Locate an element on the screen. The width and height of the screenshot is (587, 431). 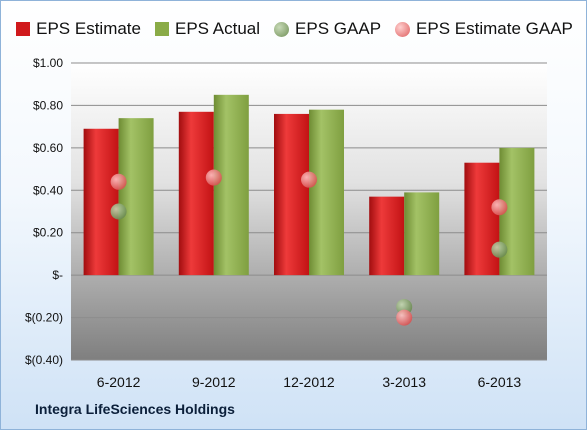
legend-swatch-eps-actual is located at coordinates (161, 29).